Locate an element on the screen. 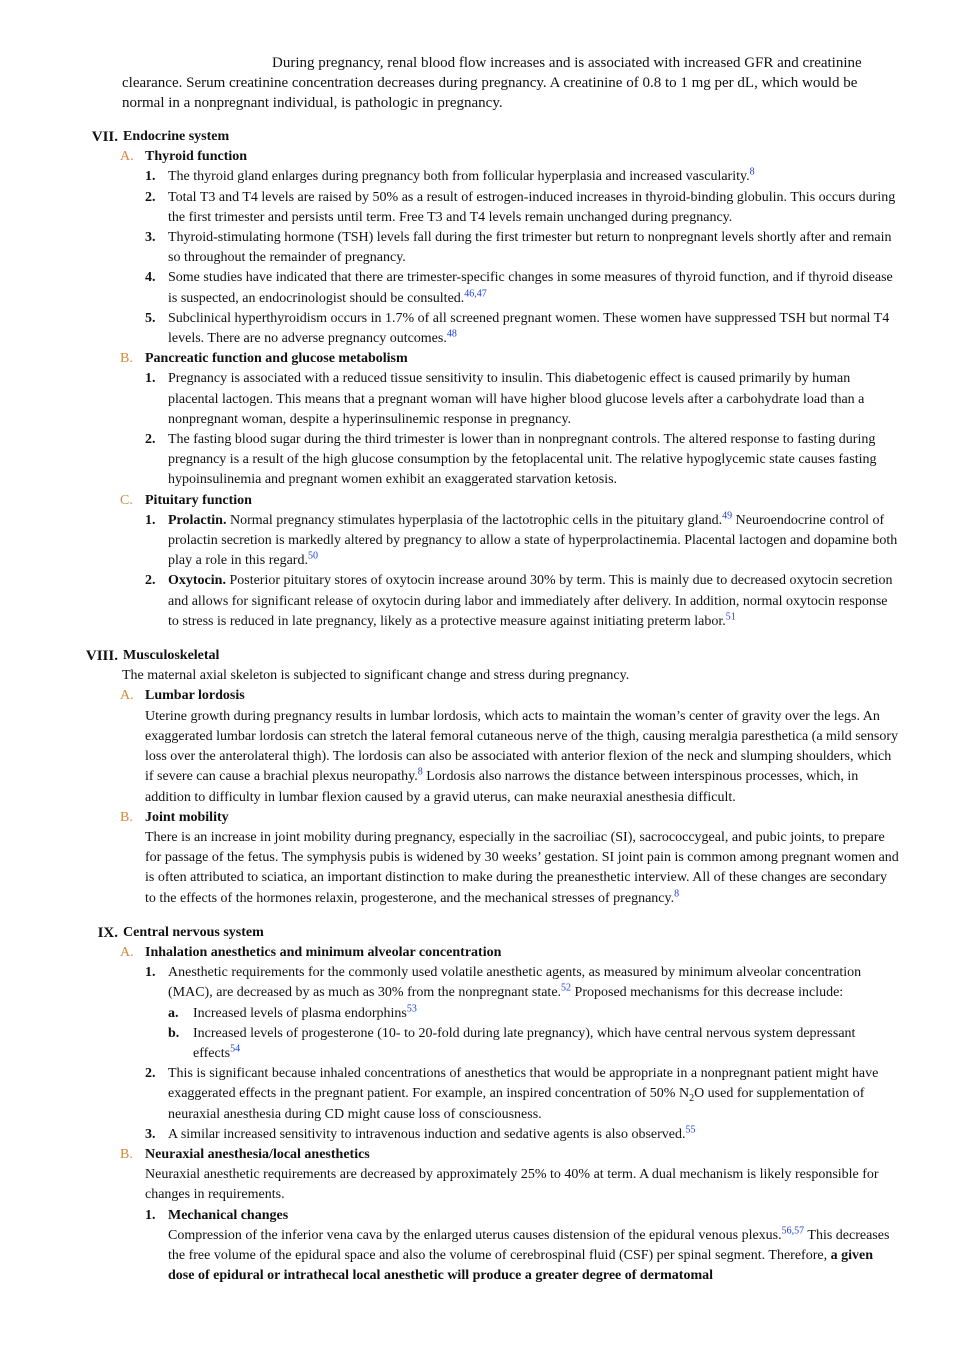 This screenshot has width=953, height=1350. text-run: Increased levels of plasma endorphins is located at coordinates (300, 1013).